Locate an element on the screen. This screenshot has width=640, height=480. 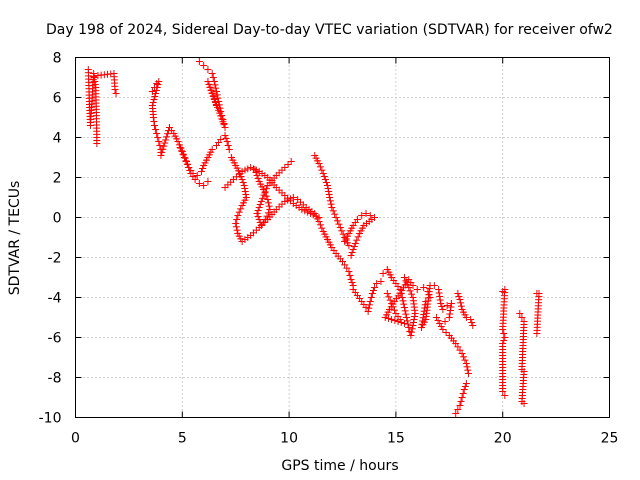
x-tick-label: 15 is located at coordinates (396, 439).